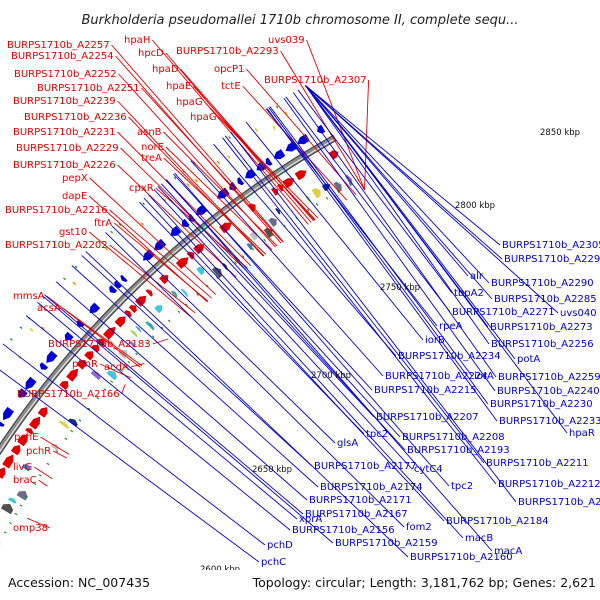  Describe the element at coordinates (64, 165) in the screenshot. I see `forward-gene-label: BURPS1710b_A2226` at that location.